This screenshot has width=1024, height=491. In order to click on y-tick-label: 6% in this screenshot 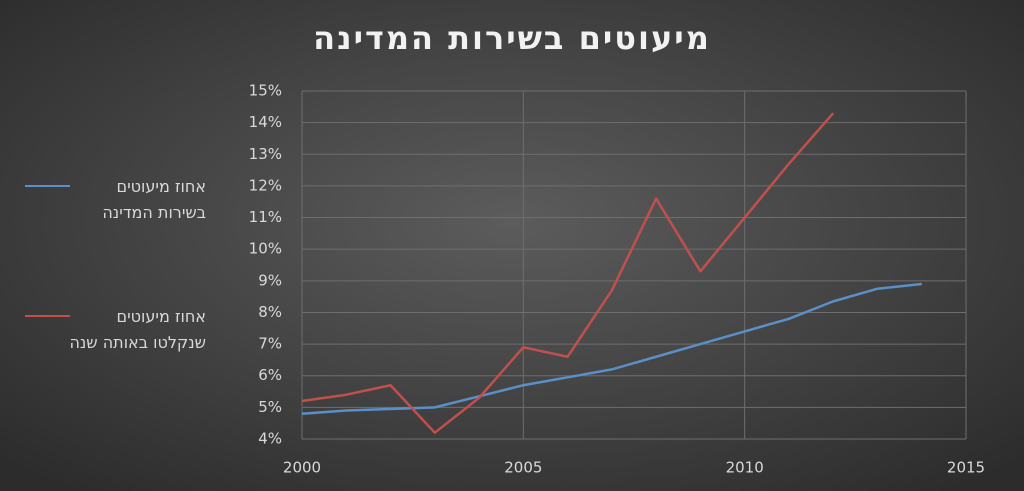, I will do `click(270, 375)`.